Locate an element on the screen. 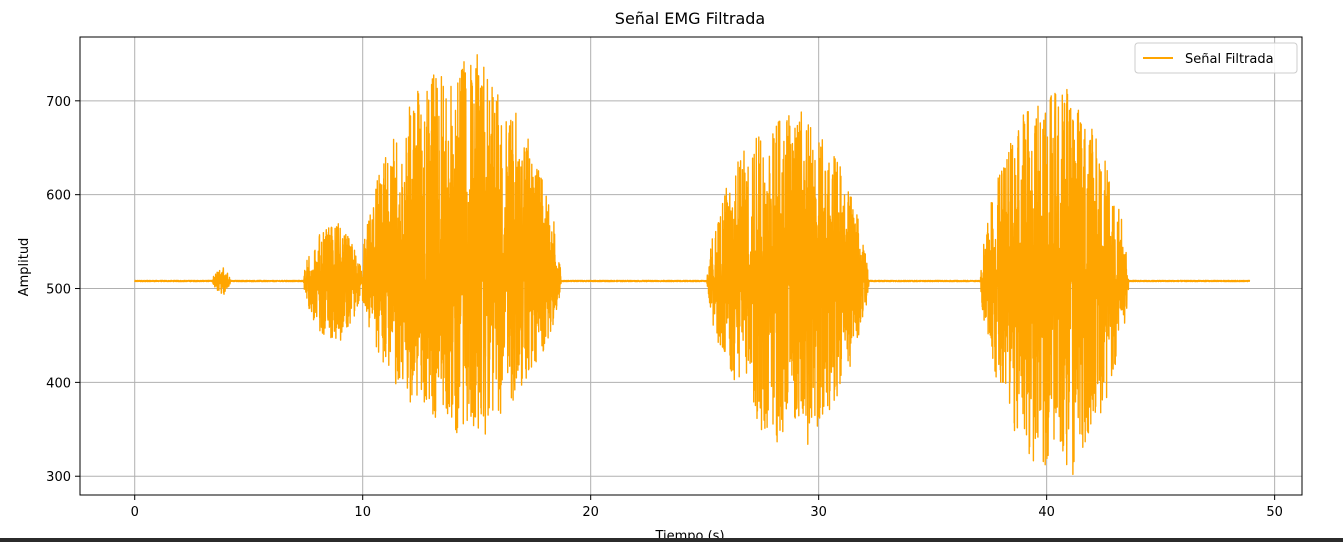 The width and height of the screenshot is (1343, 542). y-tick-label: 400 is located at coordinates (58, 383).